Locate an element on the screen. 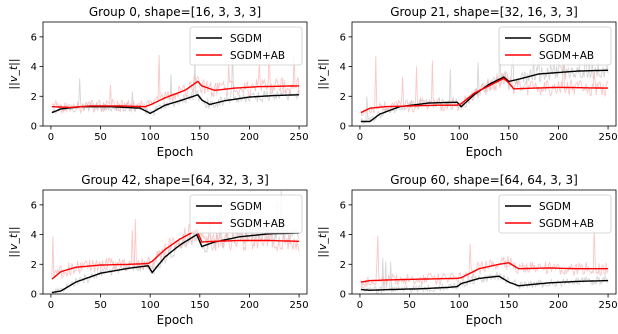  chart-title: Group 60, shape=[64, 64, 3, 3] is located at coordinates (484, 180).